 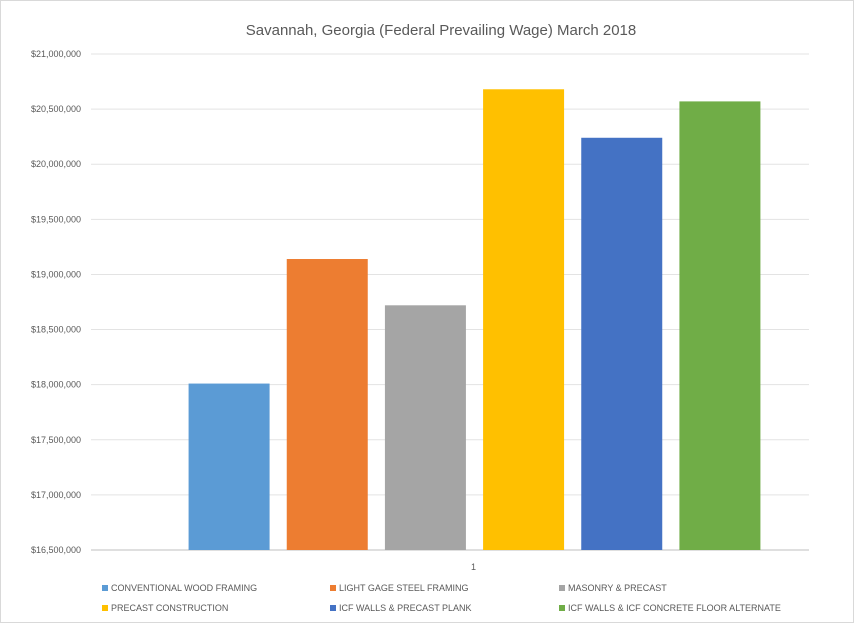 What do you see at coordinates (56, 330) in the screenshot?
I see `y-tick-label: $18,500,000` at bounding box center [56, 330].